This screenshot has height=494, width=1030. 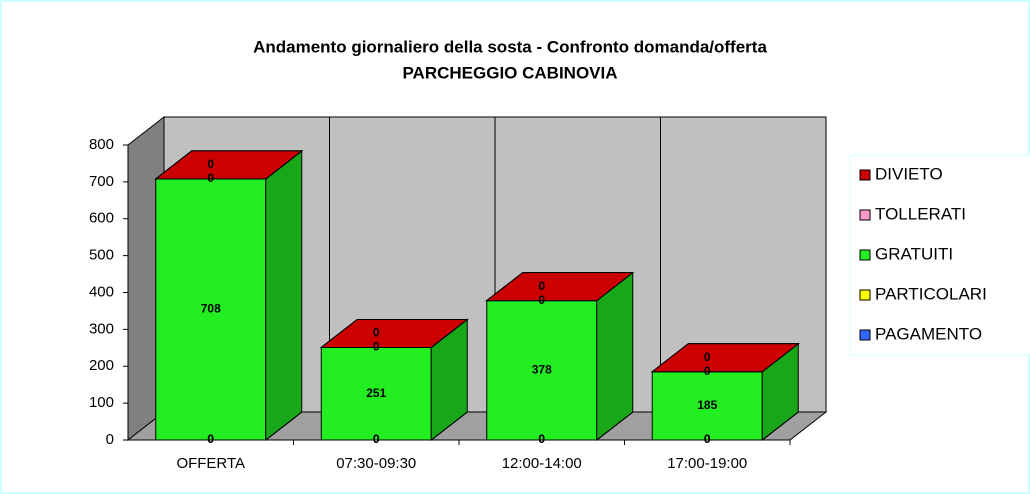 I want to click on y-tick-label: 800, so click(x=101, y=144).